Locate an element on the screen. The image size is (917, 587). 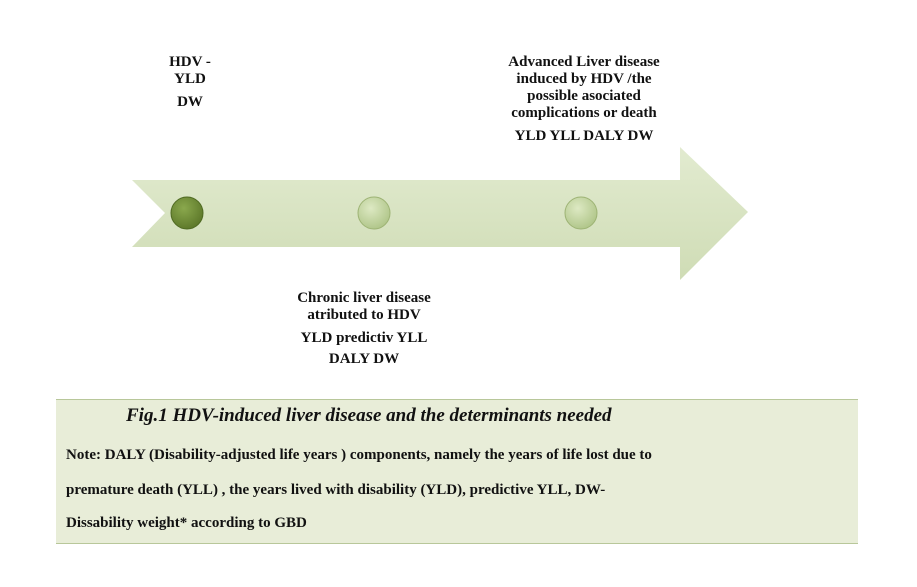
stage-3-line: possible asociated is located at coordinates (584, 96).